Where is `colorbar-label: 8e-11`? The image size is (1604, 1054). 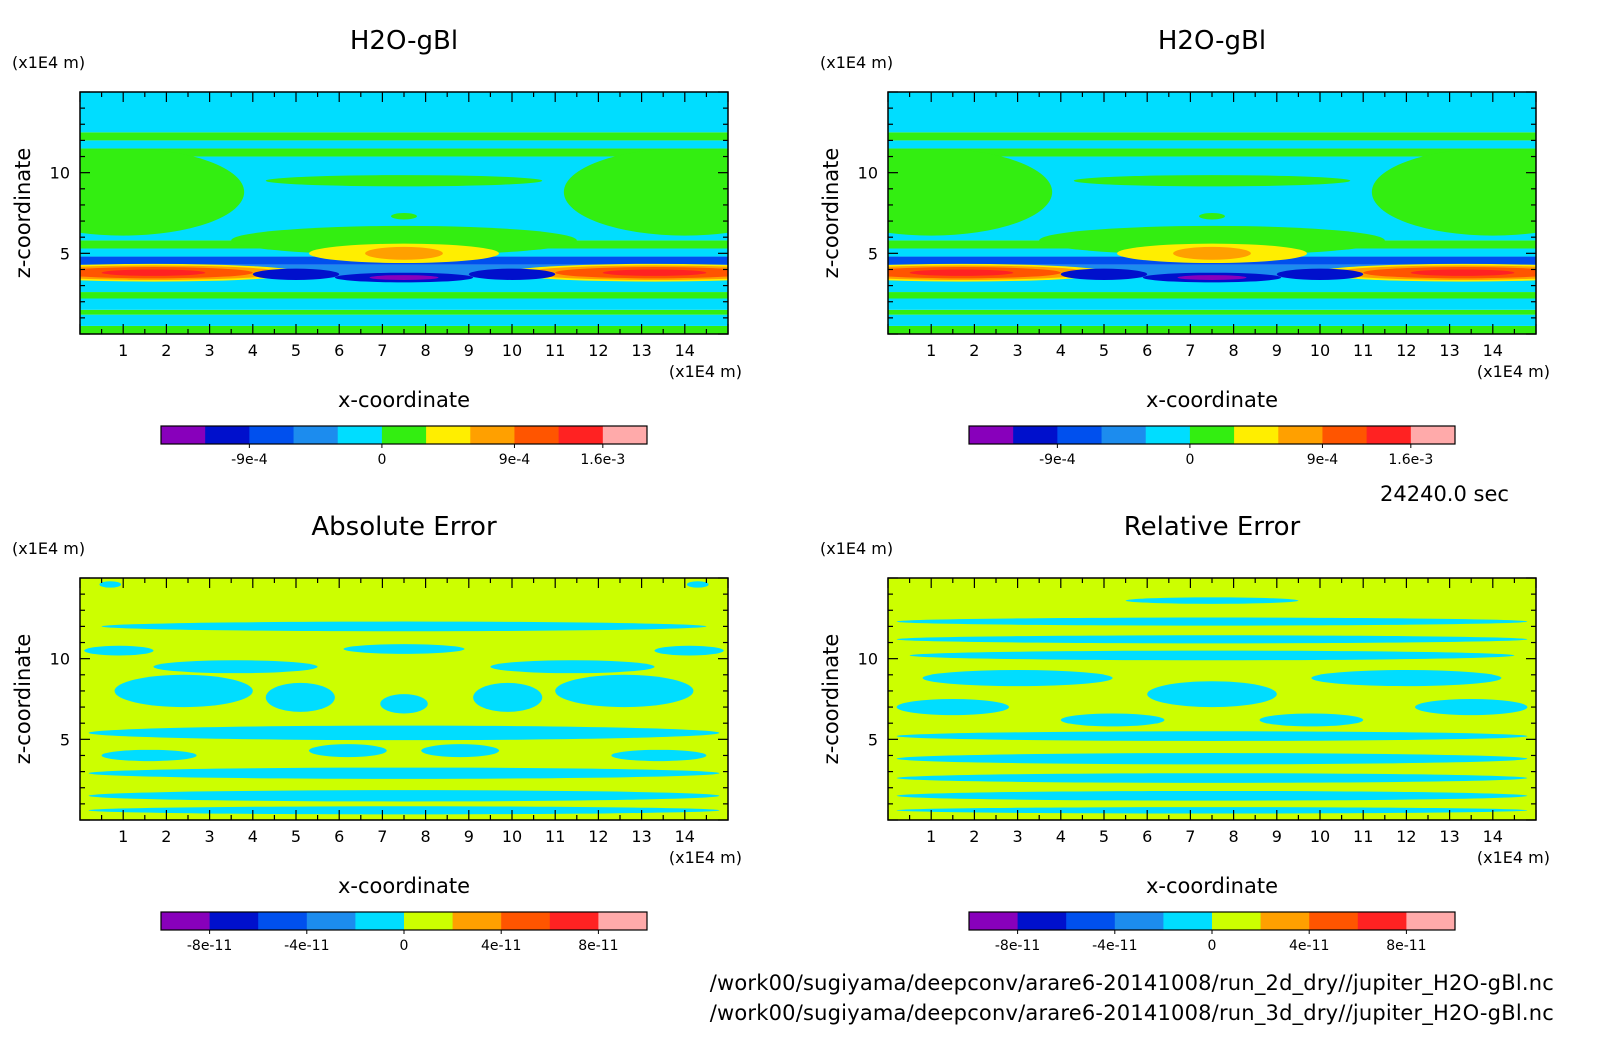 colorbar-label: 8e-11 is located at coordinates (598, 946).